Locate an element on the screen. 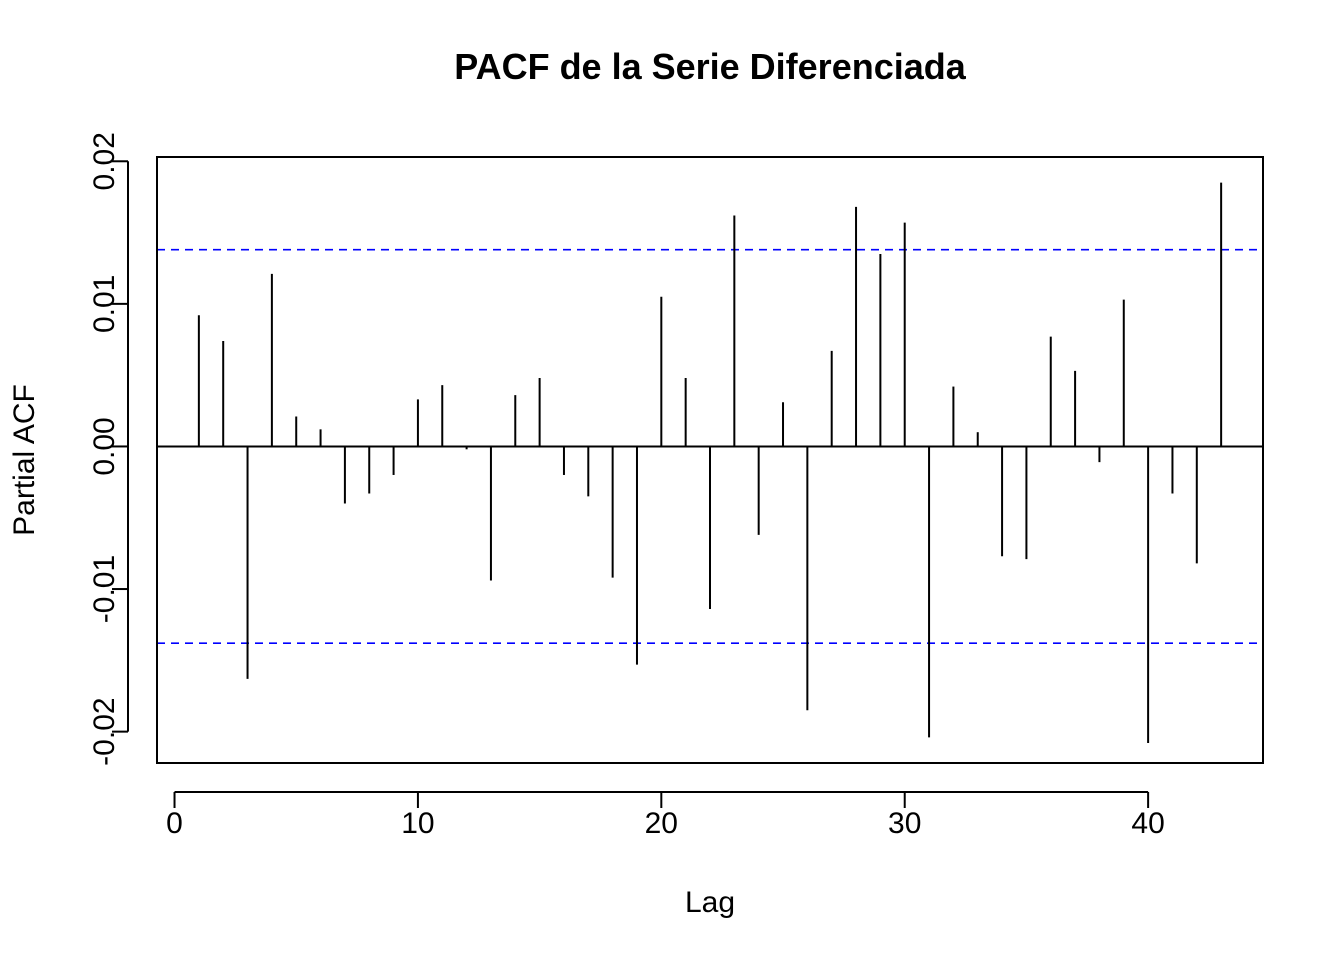 The width and height of the screenshot is (1344, 960). y-tick-label-1: -0.01 is located at coordinates (104, 589).